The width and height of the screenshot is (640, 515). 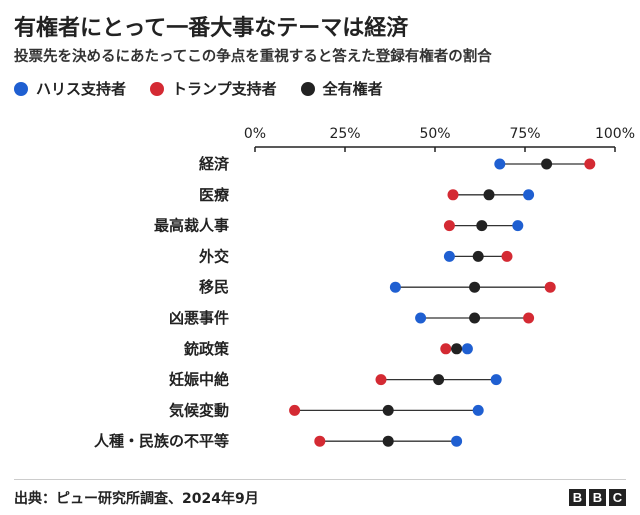 I want to click on category-label: 医療, so click(x=214, y=195).